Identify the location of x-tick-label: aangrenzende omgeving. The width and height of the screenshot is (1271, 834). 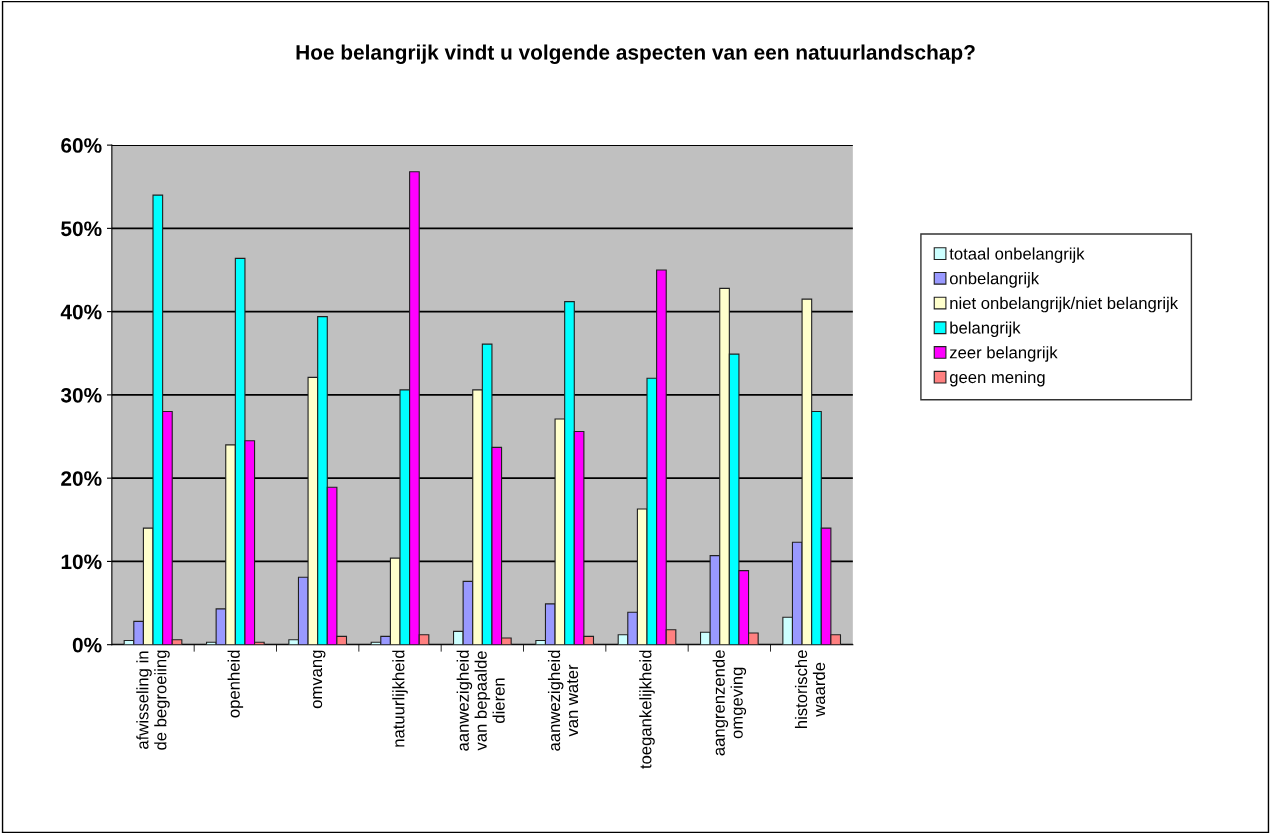
(729, 703).